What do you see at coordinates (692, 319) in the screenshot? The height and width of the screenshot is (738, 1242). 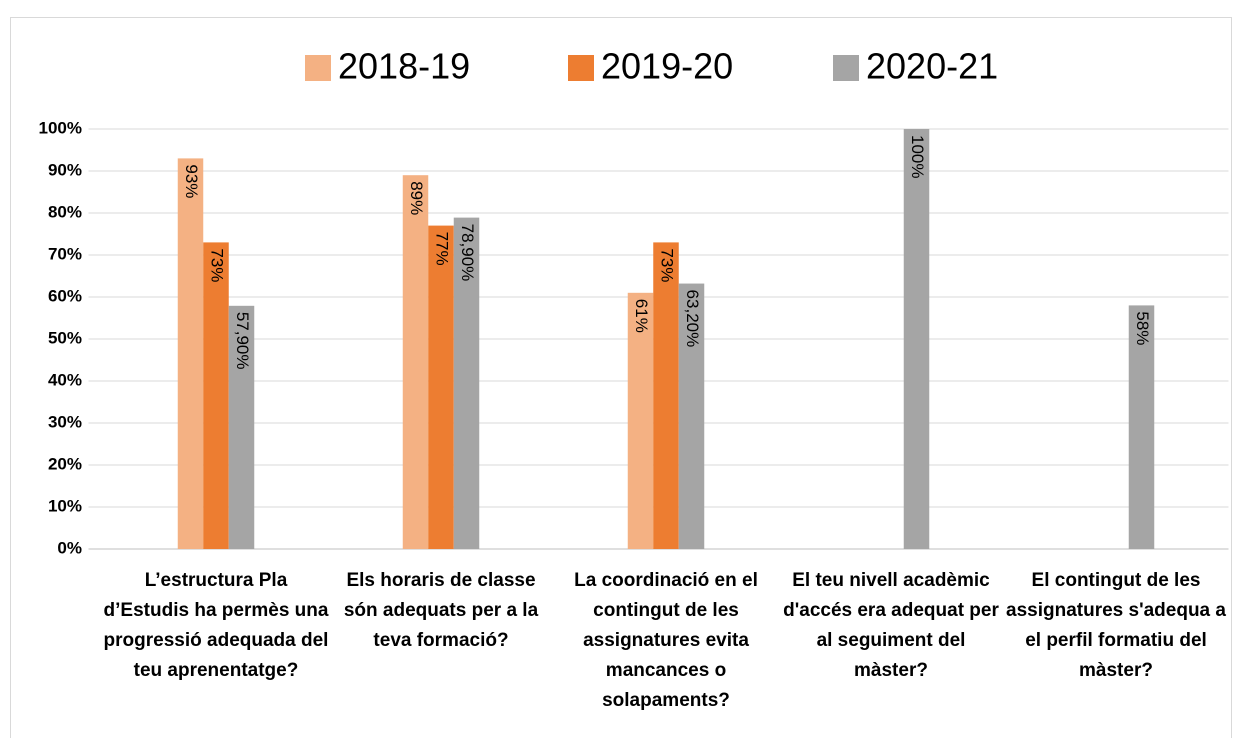 I see `data-label: 63,20%` at bounding box center [692, 319].